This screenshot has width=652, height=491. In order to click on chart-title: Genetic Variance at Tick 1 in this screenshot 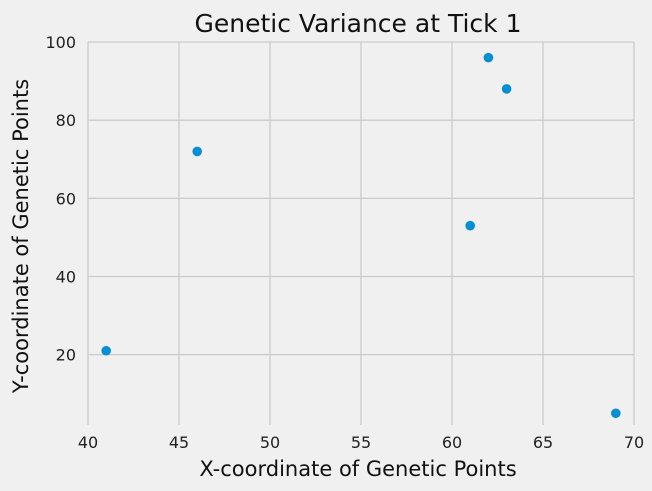, I will do `click(358, 23)`.